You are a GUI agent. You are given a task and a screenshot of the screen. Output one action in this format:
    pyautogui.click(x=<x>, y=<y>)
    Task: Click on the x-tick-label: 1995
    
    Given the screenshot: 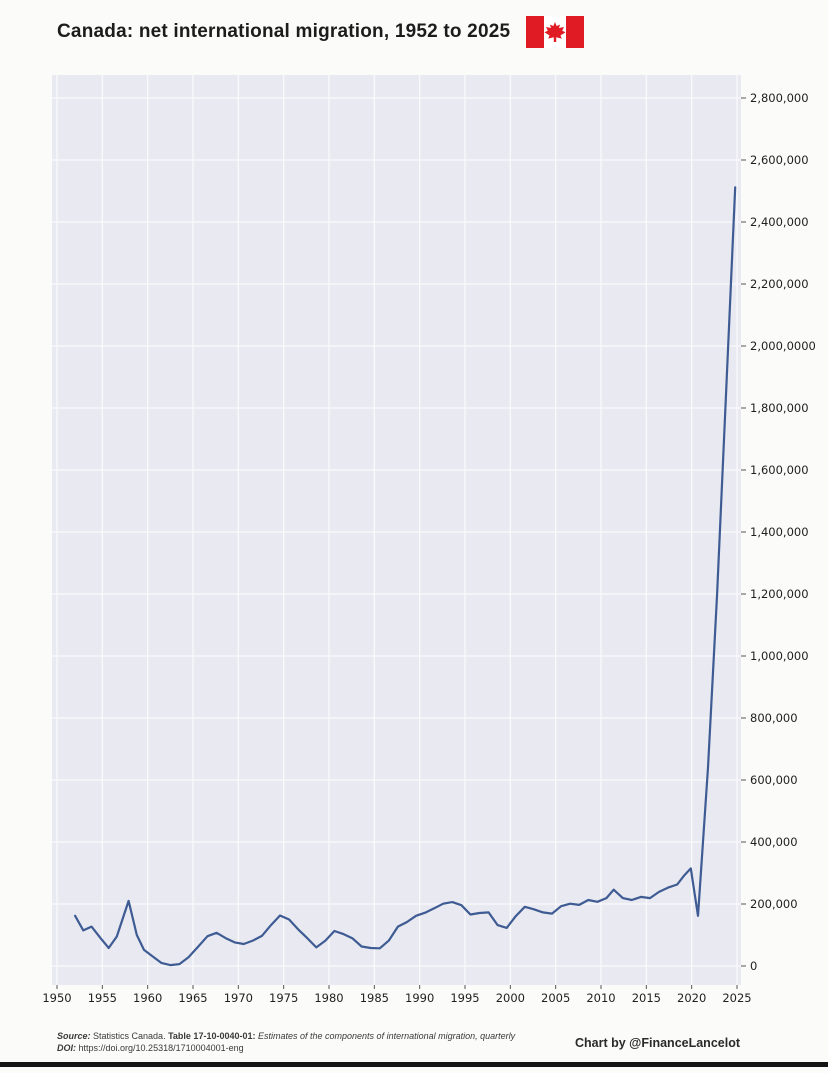 What is the action you would take?
    pyautogui.click(x=464, y=998)
    